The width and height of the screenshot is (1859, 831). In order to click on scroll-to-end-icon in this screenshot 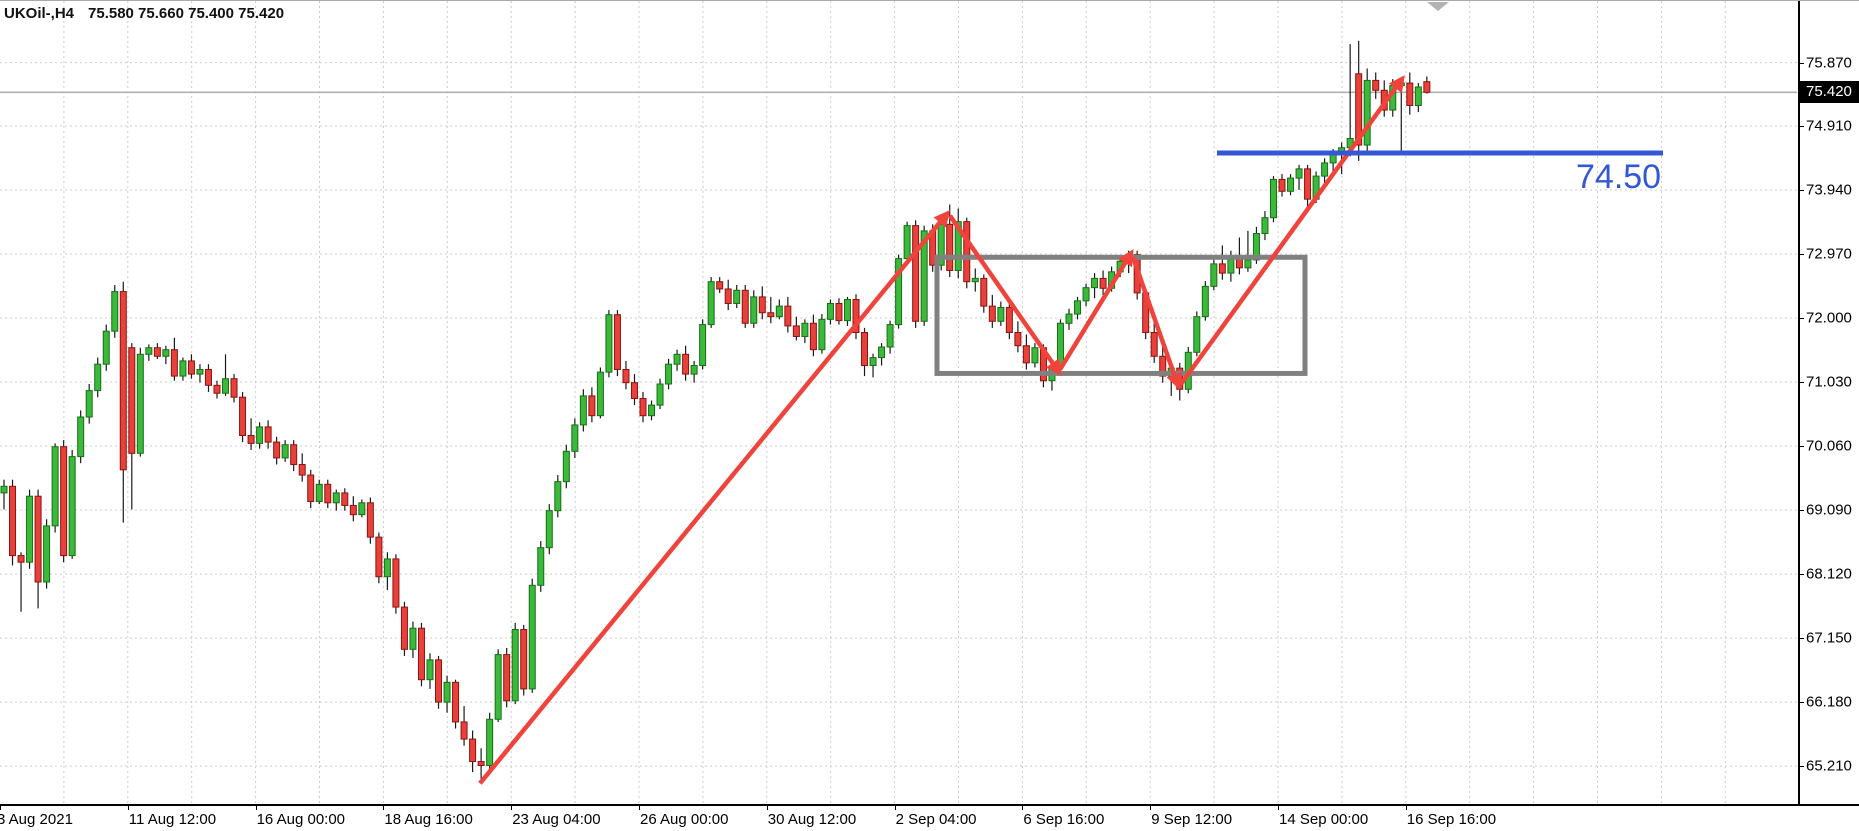, I will do `click(1438, 7)`.